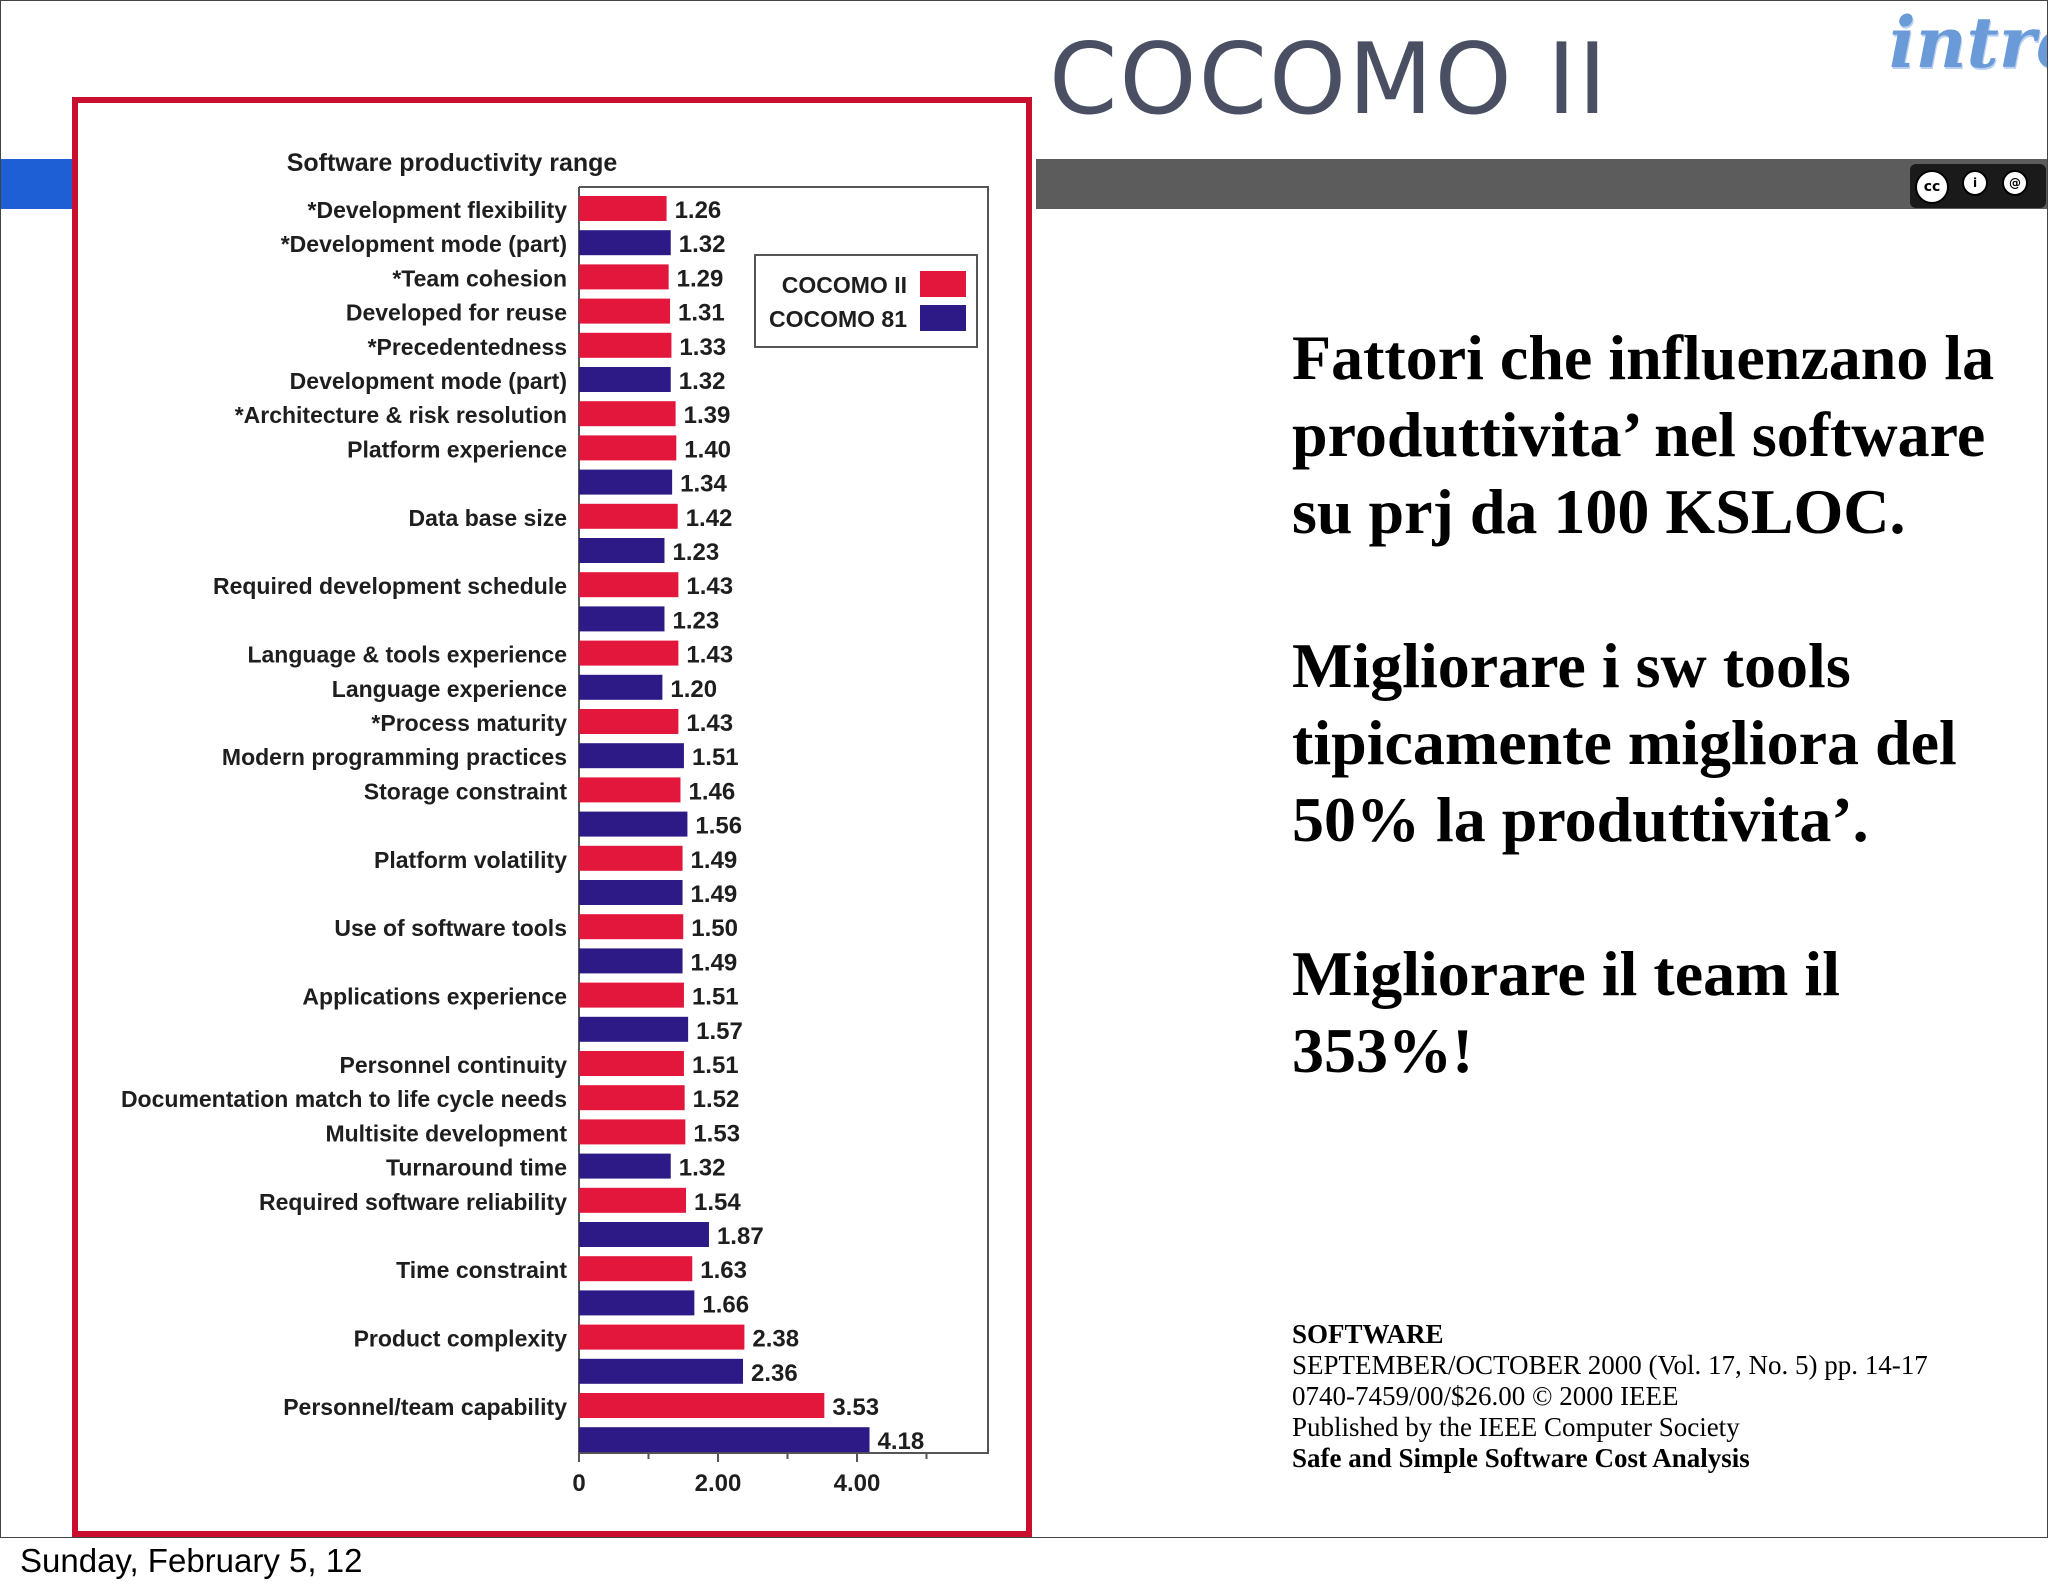 Image resolution: width=2048 pixels, height=1593 pixels. Describe the element at coordinates (401, 415) in the screenshot. I see `category-label: *Architecture & risk resolution` at that location.